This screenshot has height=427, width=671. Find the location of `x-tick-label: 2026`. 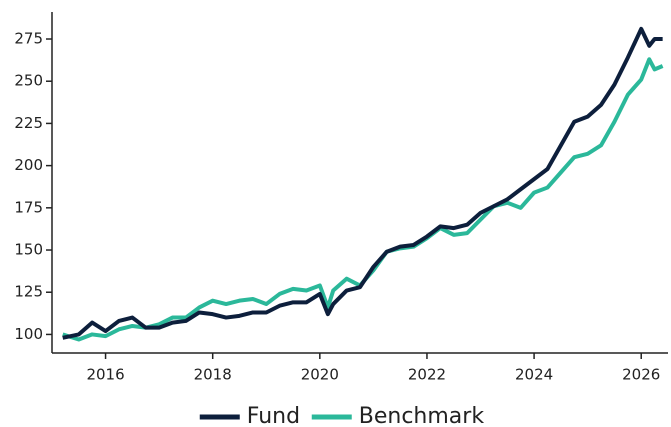

x-tick-label: 2026 is located at coordinates (641, 375).